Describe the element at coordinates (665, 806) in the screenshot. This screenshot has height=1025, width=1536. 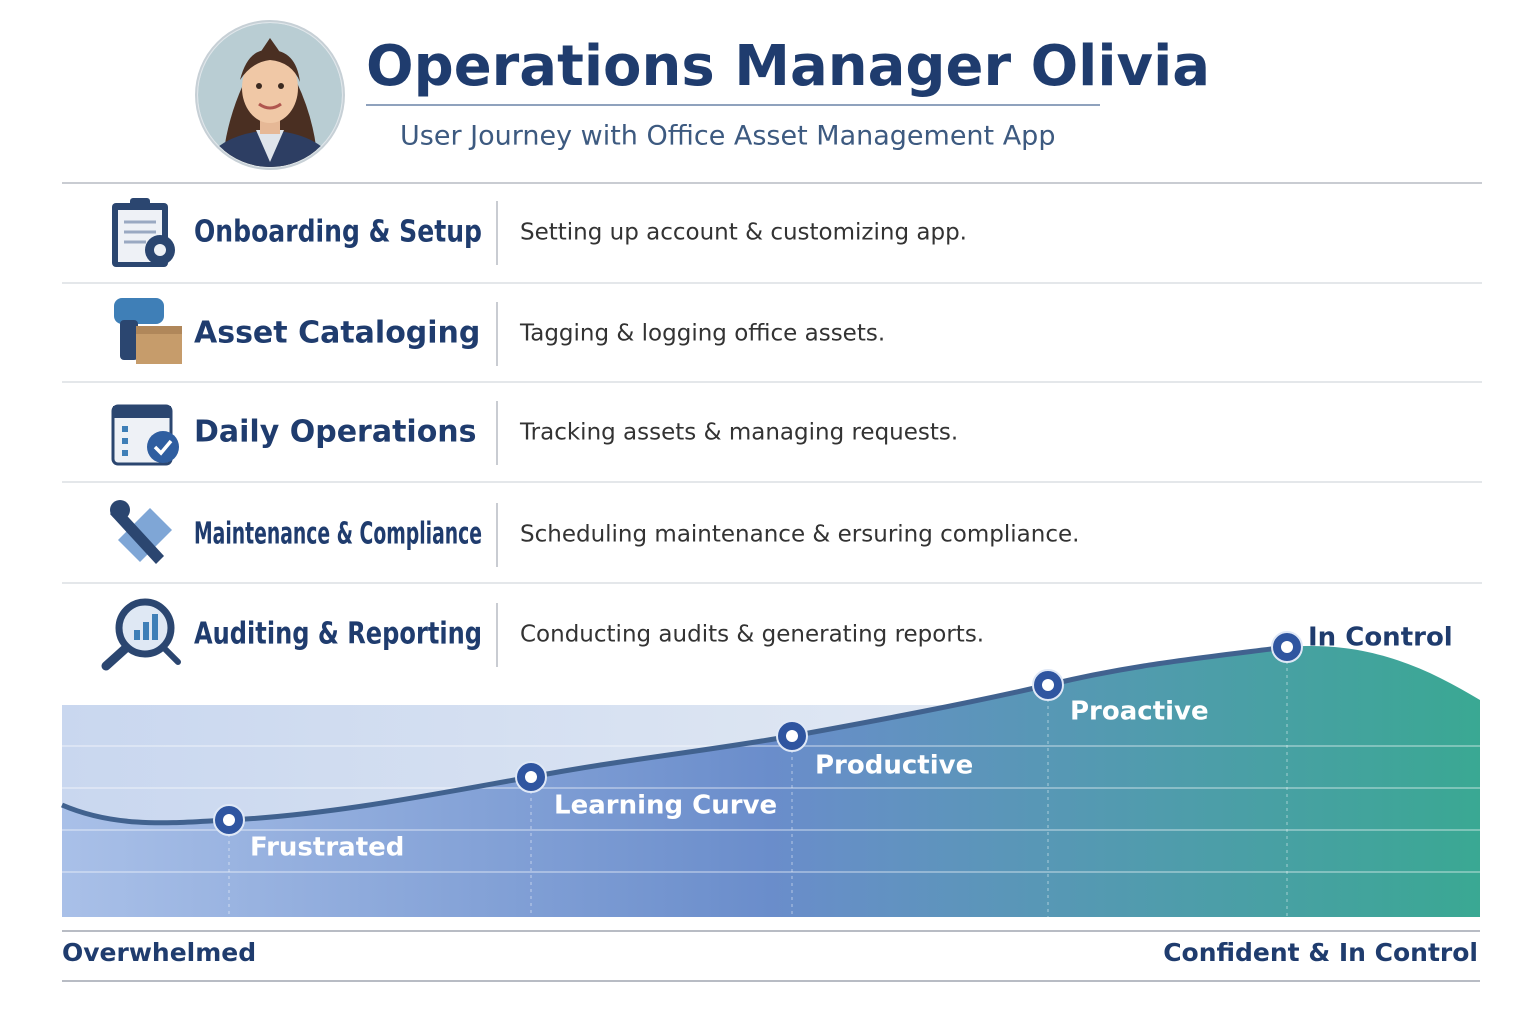
I see `journey-label: Learning Curve` at that location.